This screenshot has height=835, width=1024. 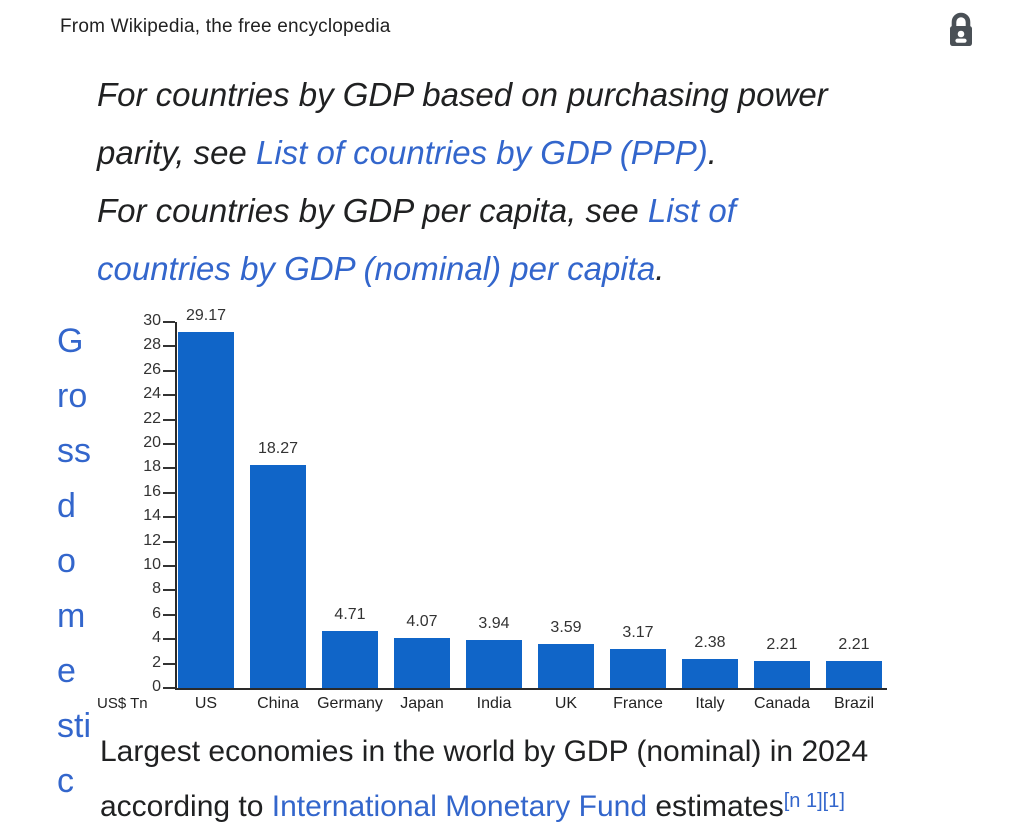 I want to click on bar-value-label: 4.71, so click(x=350, y=614).